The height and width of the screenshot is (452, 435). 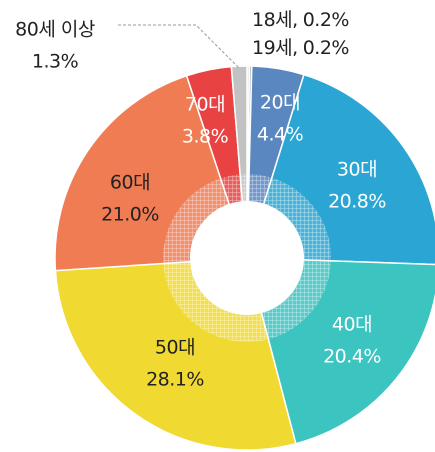 What do you see at coordinates (300, 48) in the screenshot?
I see `data-label: 19세, 0.2%` at bounding box center [300, 48].